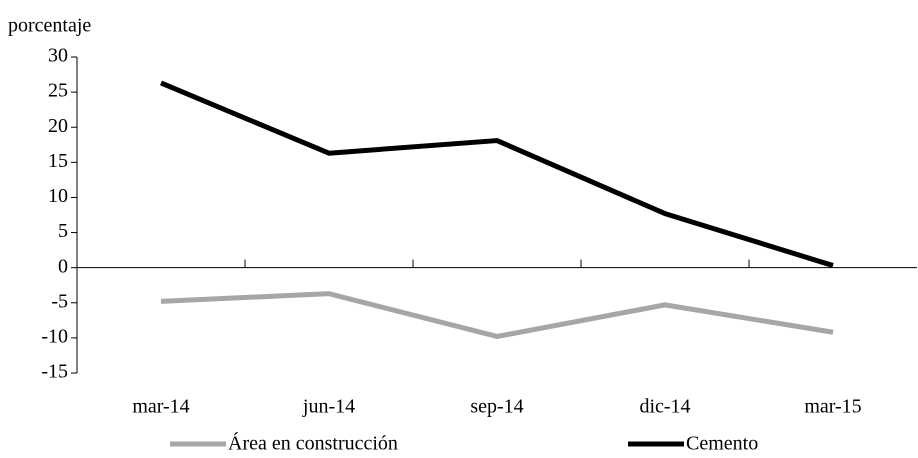 This screenshot has height=458, width=918. Describe the element at coordinates (59, 301) in the screenshot. I see `y-tick-label: -5` at that location.